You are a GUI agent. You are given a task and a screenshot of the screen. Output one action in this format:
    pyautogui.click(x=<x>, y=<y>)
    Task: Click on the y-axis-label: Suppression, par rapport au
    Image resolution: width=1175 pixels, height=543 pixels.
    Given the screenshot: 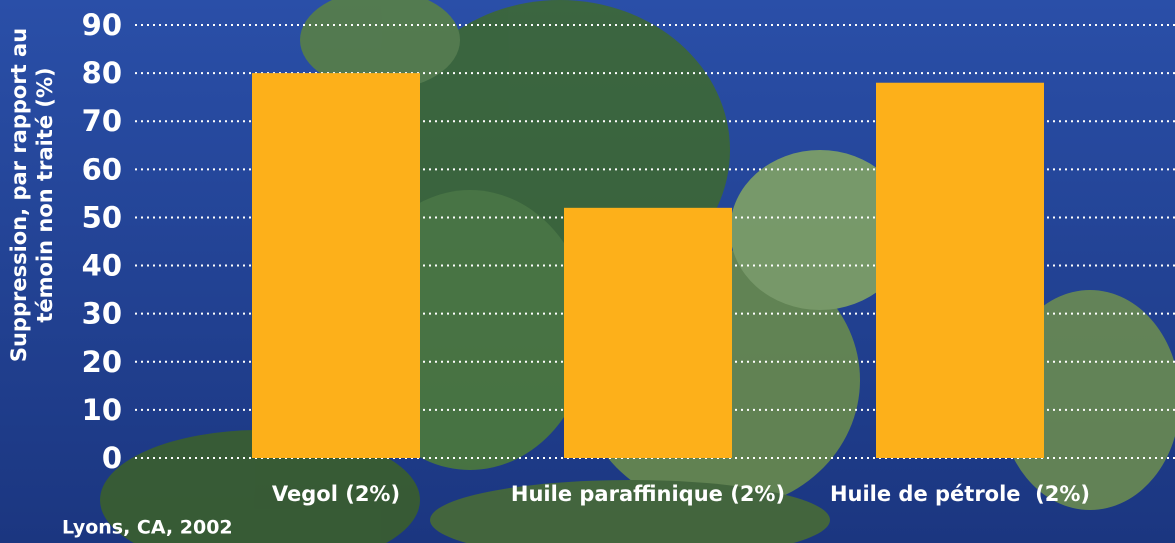 What is the action you would take?
    pyautogui.click(x=19, y=195)
    